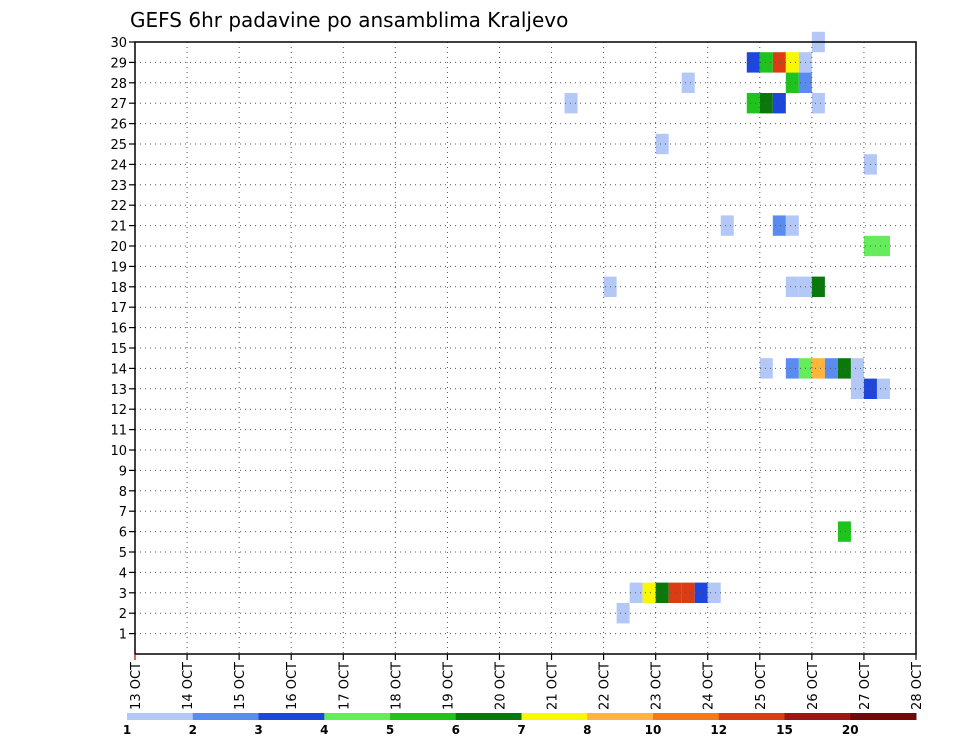 The height and width of the screenshot is (742, 960). I want to click on colorbar-label: 1, so click(127, 730).